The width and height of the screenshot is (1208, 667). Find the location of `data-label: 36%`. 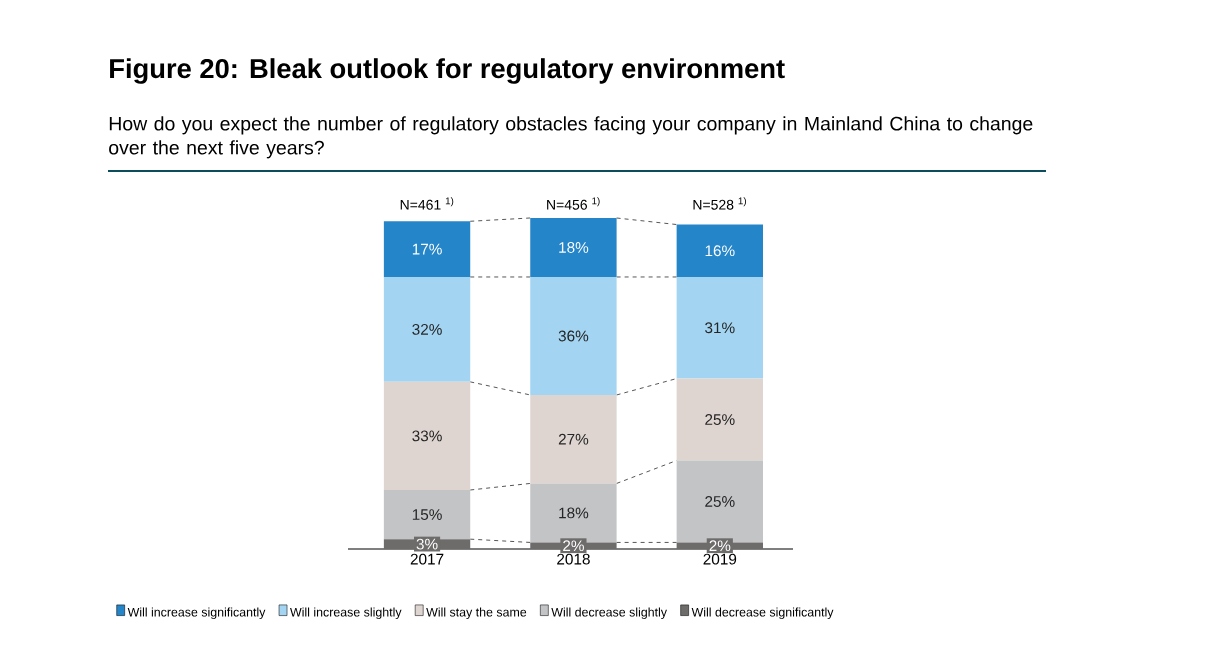

data-label: 36% is located at coordinates (573, 336).